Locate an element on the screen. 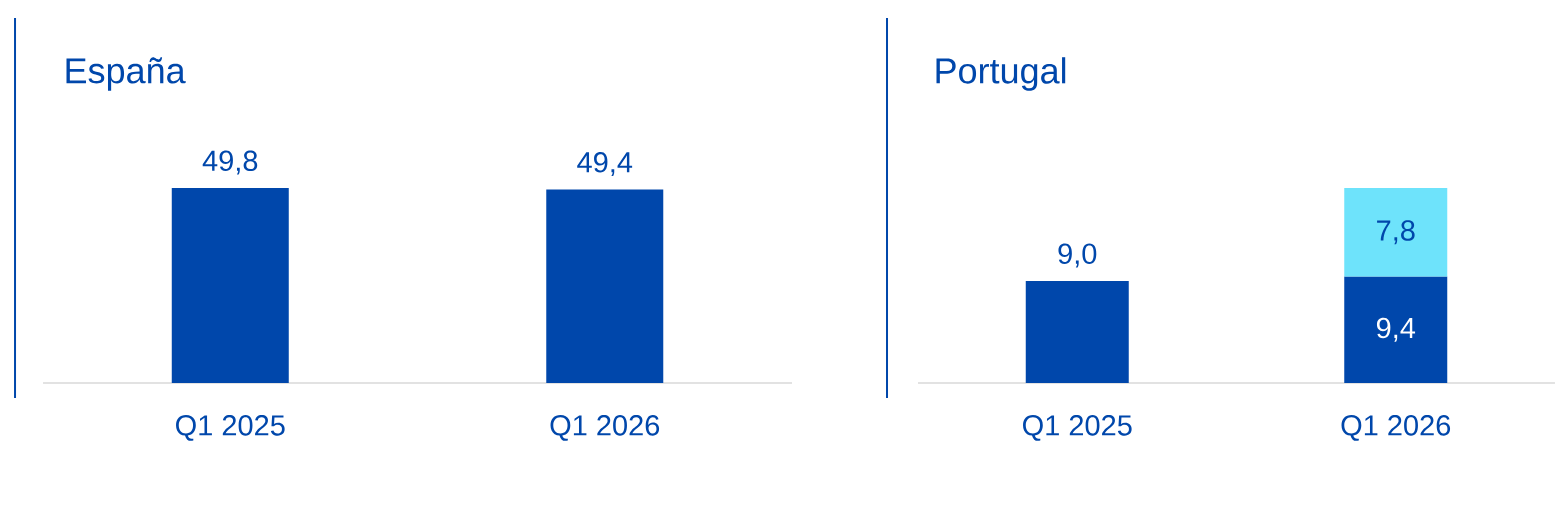  chart-title: España is located at coordinates (126, 74).